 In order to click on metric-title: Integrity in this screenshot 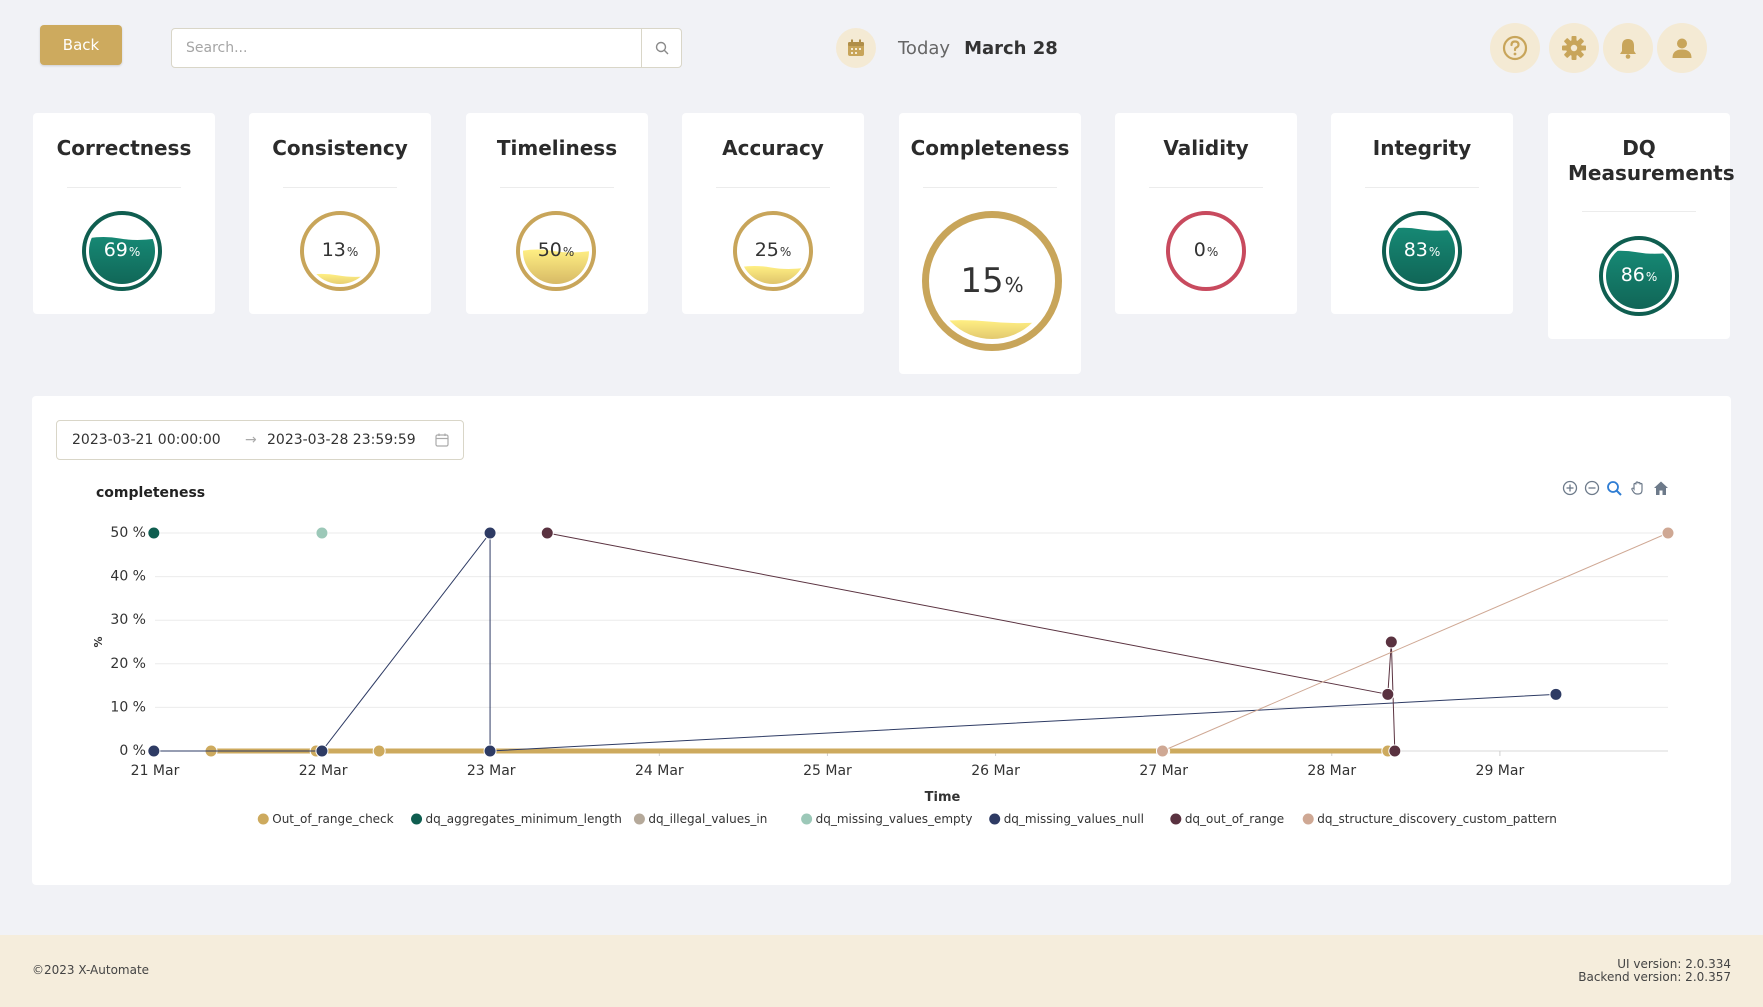, I will do `click(1422, 148)`.